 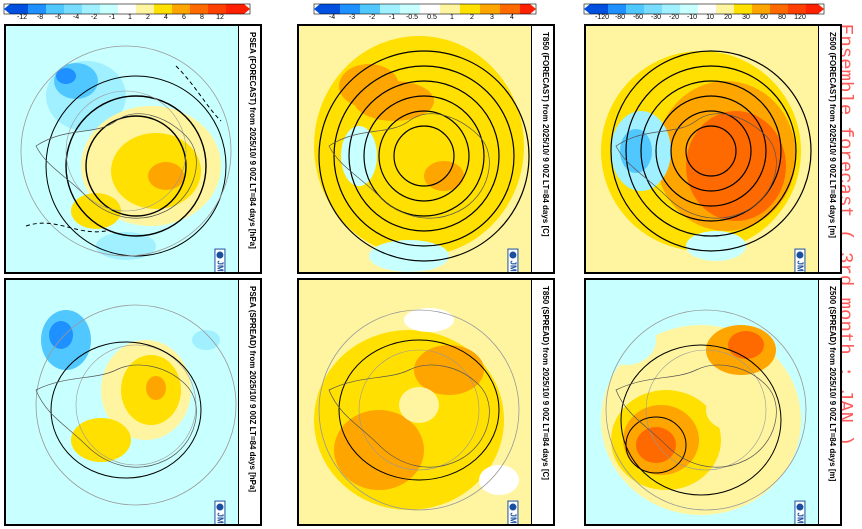 I want to click on psea-colorbar-tick: -4, so click(x=76, y=17).